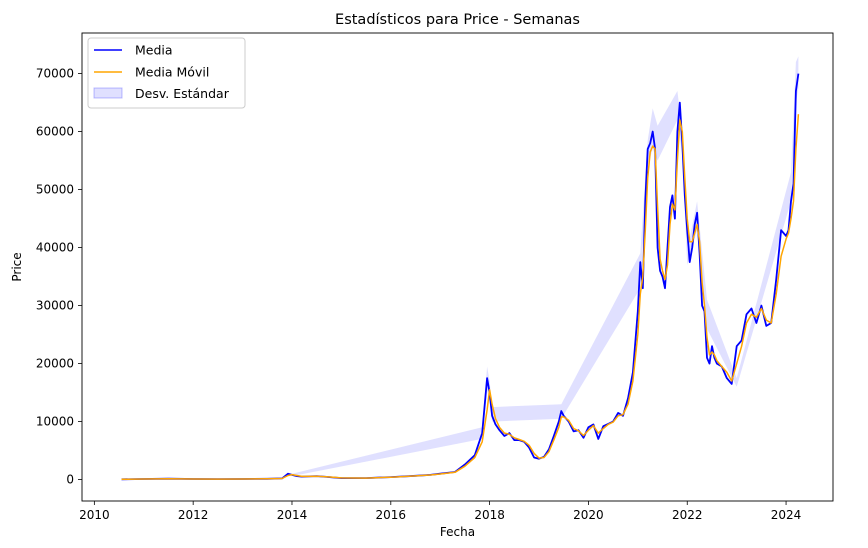  What do you see at coordinates (687, 515) in the screenshot?
I see `x-tick-label: 2022` at bounding box center [687, 515].